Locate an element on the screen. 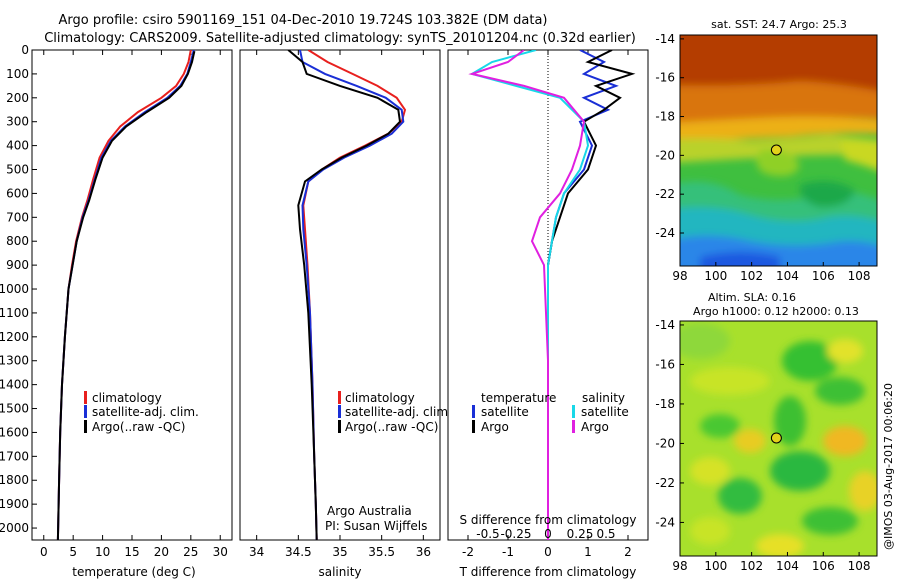  y-tick-label: 800 is located at coordinates (17, 241).